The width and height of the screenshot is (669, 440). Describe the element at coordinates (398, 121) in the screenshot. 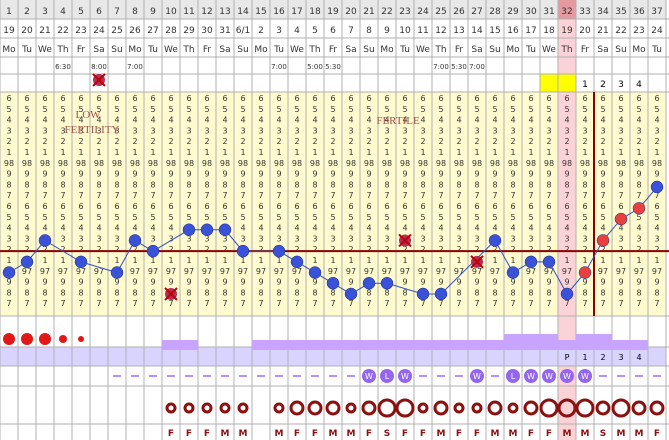

I see `annotation-fertile: FERTILE` at that location.